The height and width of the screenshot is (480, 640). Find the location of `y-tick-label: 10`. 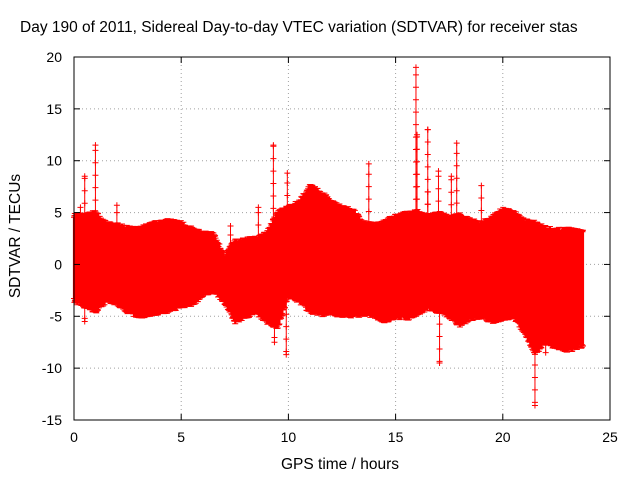

y-tick-label: 10 is located at coordinates (54, 161).